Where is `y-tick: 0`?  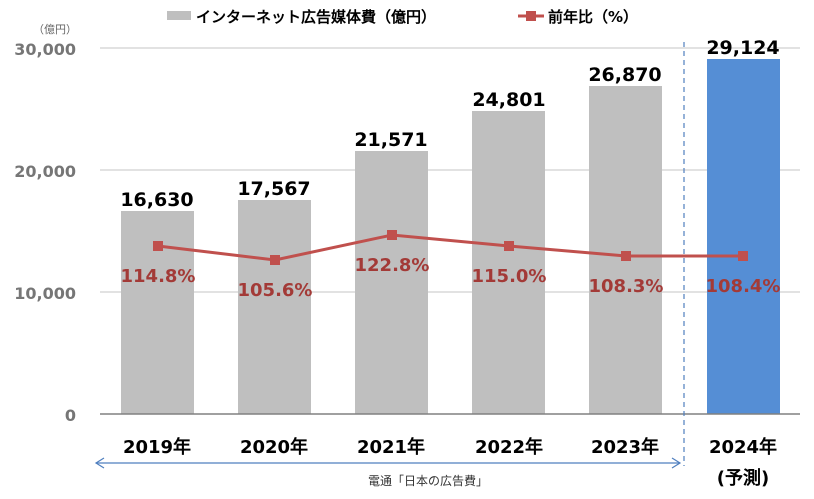 y-tick: 0 is located at coordinates (70, 415).